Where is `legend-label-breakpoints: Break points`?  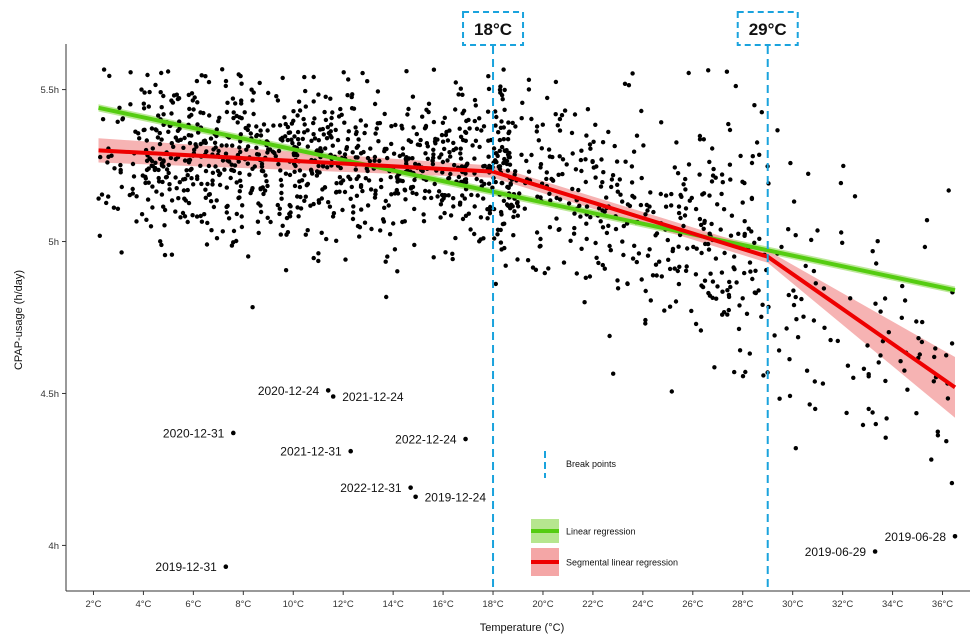 legend-label-breakpoints: Break points is located at coordinates (591, 464).